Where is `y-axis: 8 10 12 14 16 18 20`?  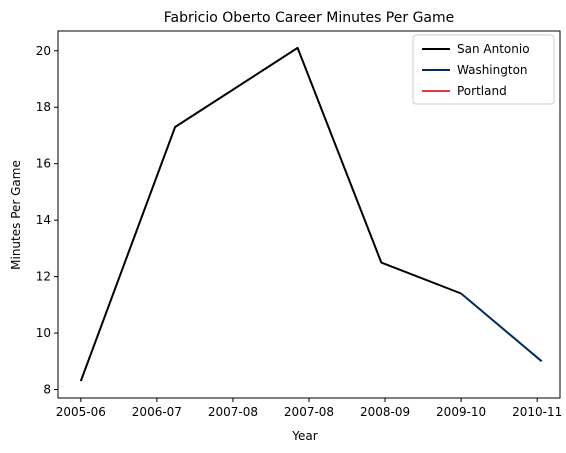
y-axis: 8 10 12 14 16 18 20 is located at coordinates (47, 220).